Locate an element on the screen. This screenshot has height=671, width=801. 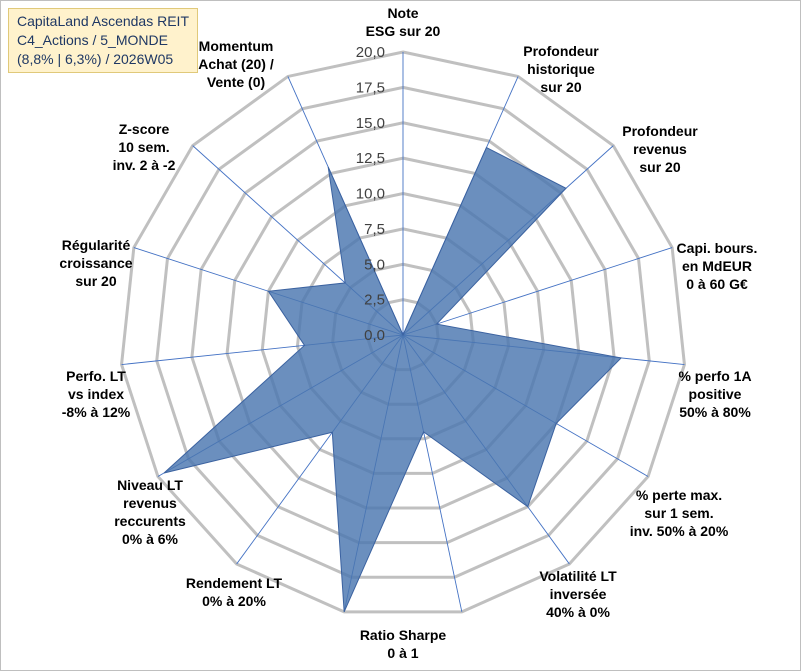
axis-label-line: croissance is located at coordinates (95, 263).